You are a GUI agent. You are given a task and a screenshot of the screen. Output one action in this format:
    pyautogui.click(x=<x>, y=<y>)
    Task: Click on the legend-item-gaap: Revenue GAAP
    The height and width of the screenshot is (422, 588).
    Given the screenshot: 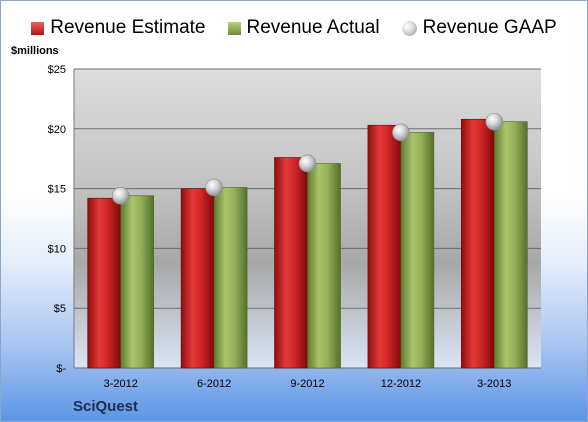 What is the action you would take?
    pyautogui.click(x=479, y=28)
    